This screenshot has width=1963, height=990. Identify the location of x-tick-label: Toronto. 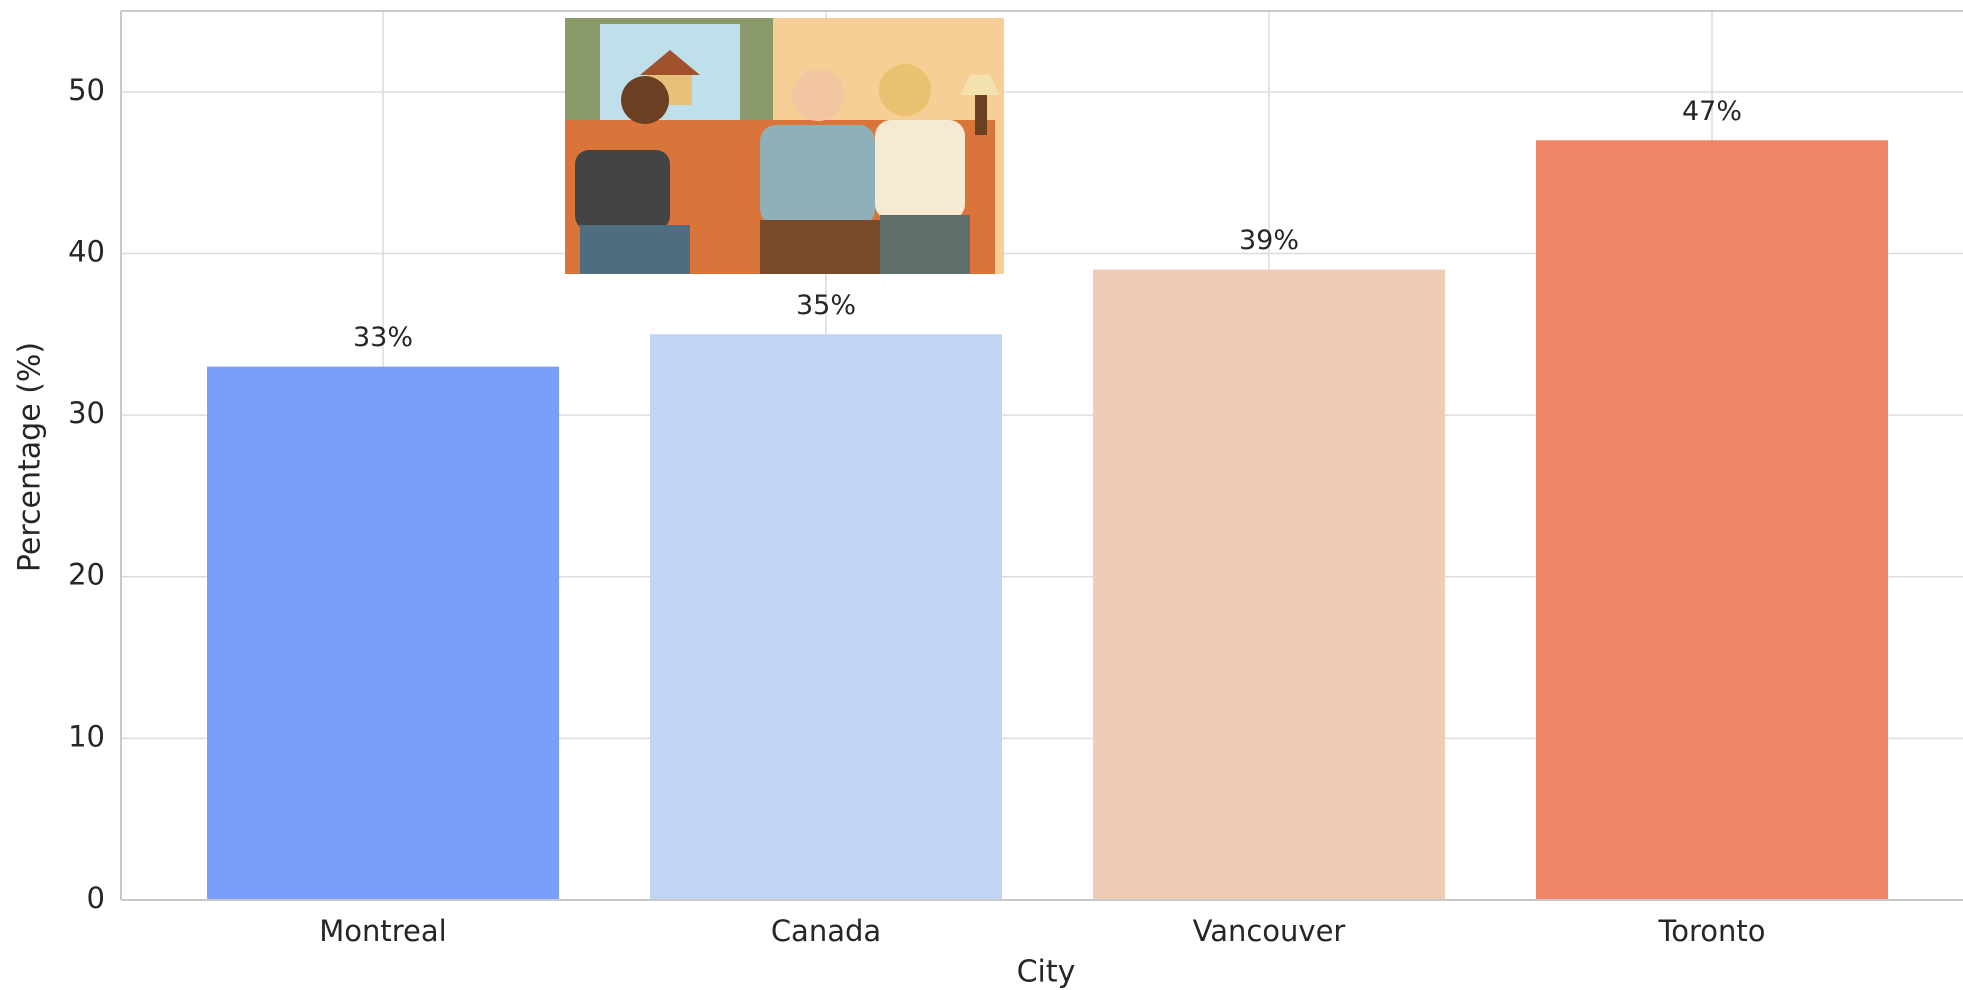
(1711, 931).